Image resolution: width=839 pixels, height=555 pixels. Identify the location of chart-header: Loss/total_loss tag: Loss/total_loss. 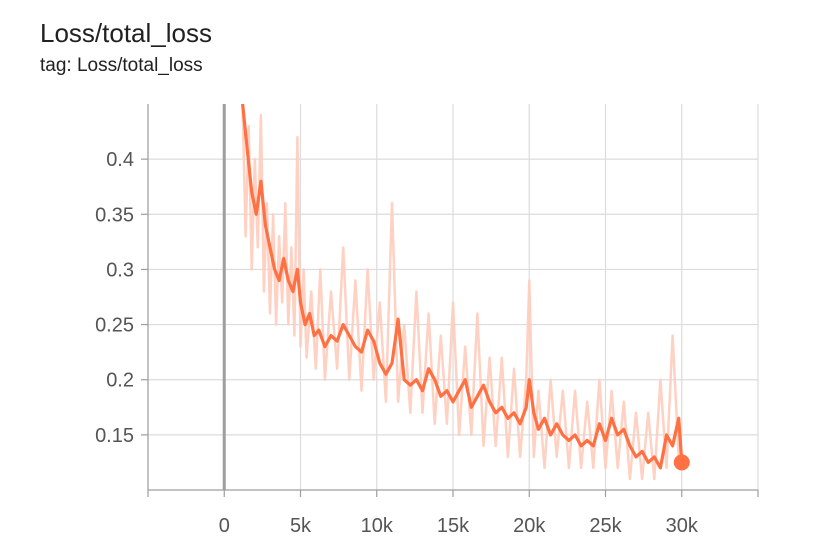
(126, 47).